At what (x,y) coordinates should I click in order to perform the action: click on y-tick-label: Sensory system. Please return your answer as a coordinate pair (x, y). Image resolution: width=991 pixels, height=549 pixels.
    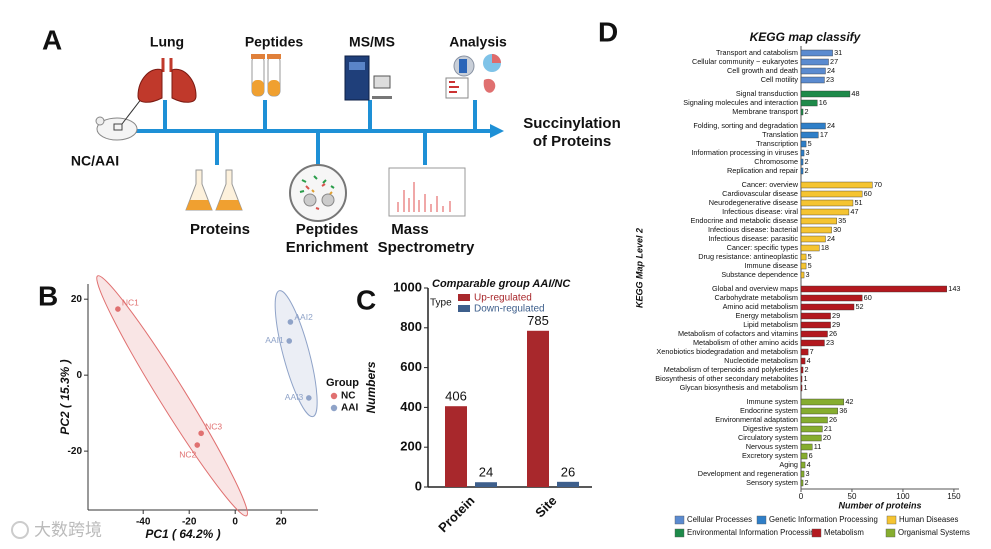
    Looking at the image, I should click on (772, 482).